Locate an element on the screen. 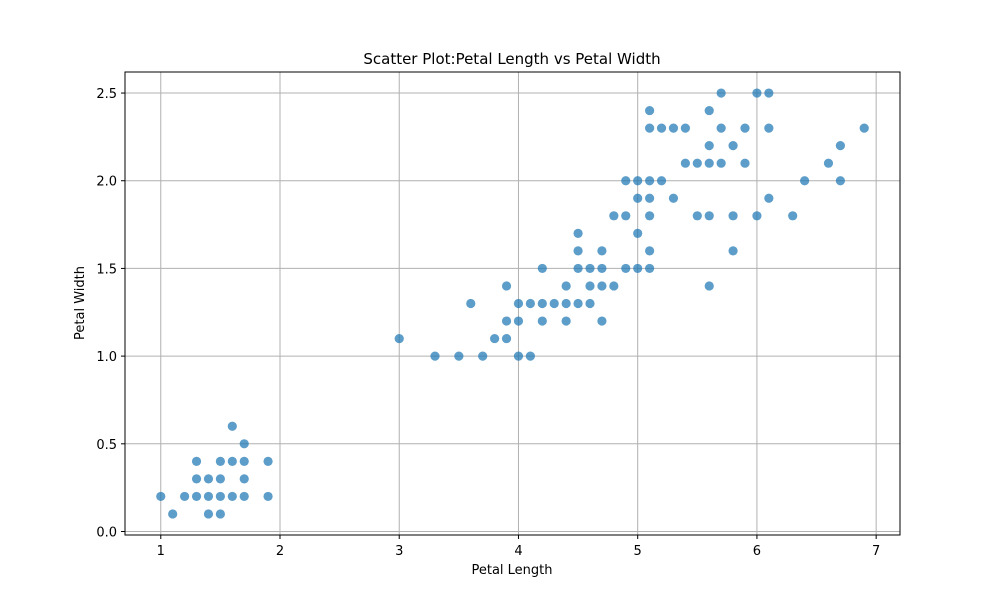 This screenshot has width=1000, height=604. x-axis-label: Petal Length is located at coordinates (511, 570).